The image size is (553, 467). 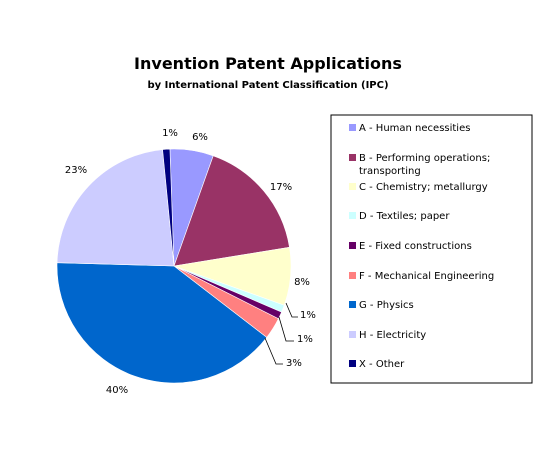 What do you see at coordinates (302, 282) in the screenshot?
I see `slice-label-2: 8%` at bounding box center [302, 282].